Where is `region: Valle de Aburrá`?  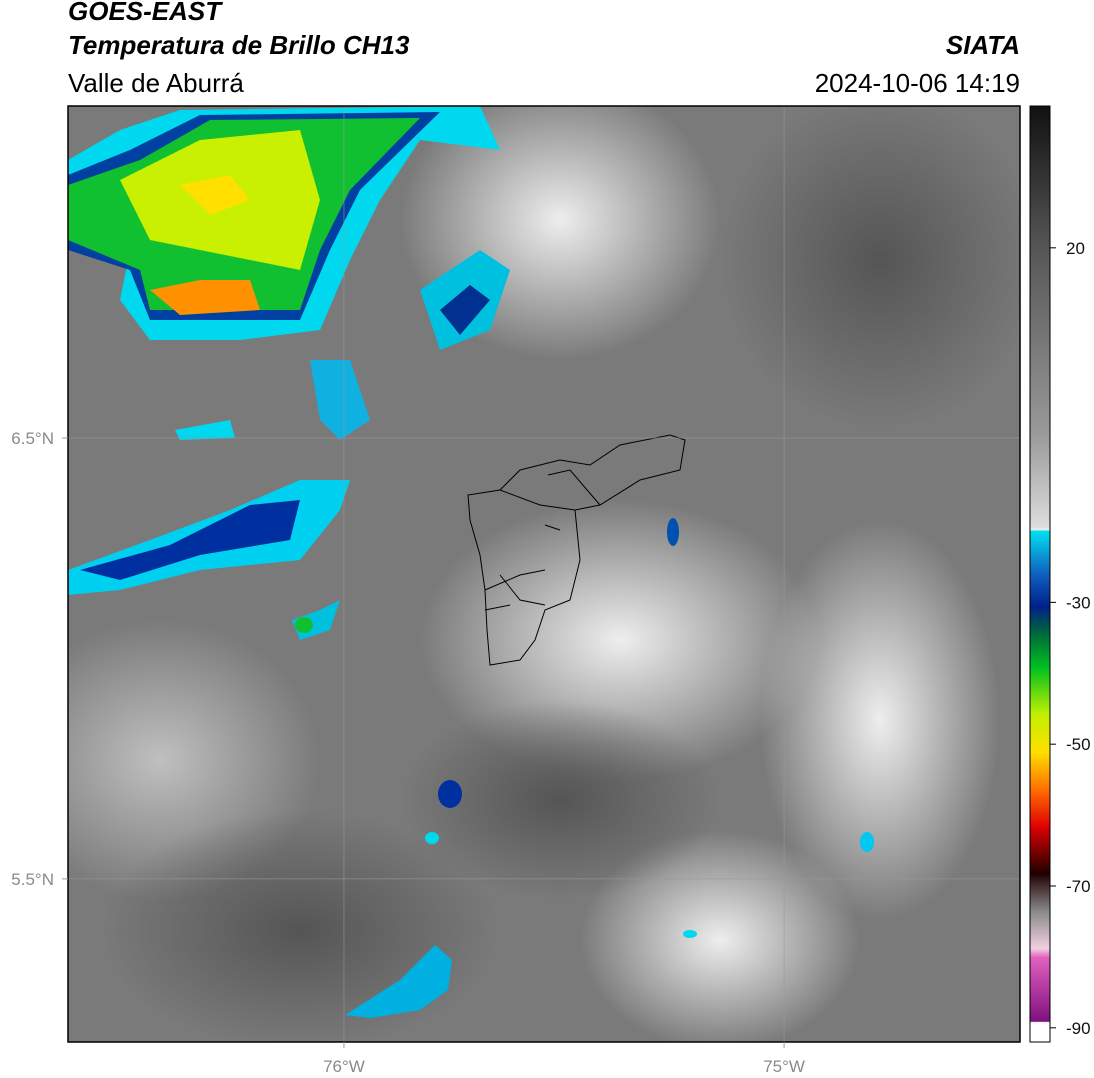
region: Valle de Aburrá is located at coordinates (156, 83).